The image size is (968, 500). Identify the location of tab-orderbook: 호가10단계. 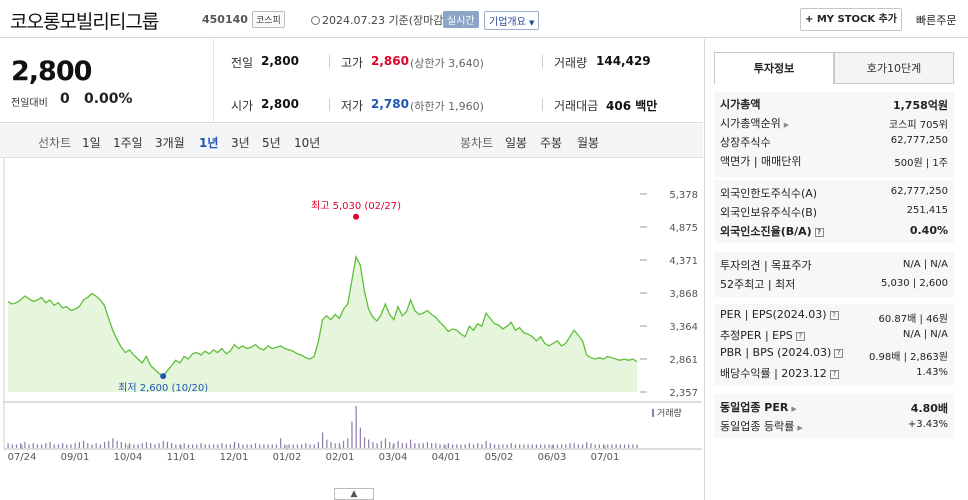
(894, 68).